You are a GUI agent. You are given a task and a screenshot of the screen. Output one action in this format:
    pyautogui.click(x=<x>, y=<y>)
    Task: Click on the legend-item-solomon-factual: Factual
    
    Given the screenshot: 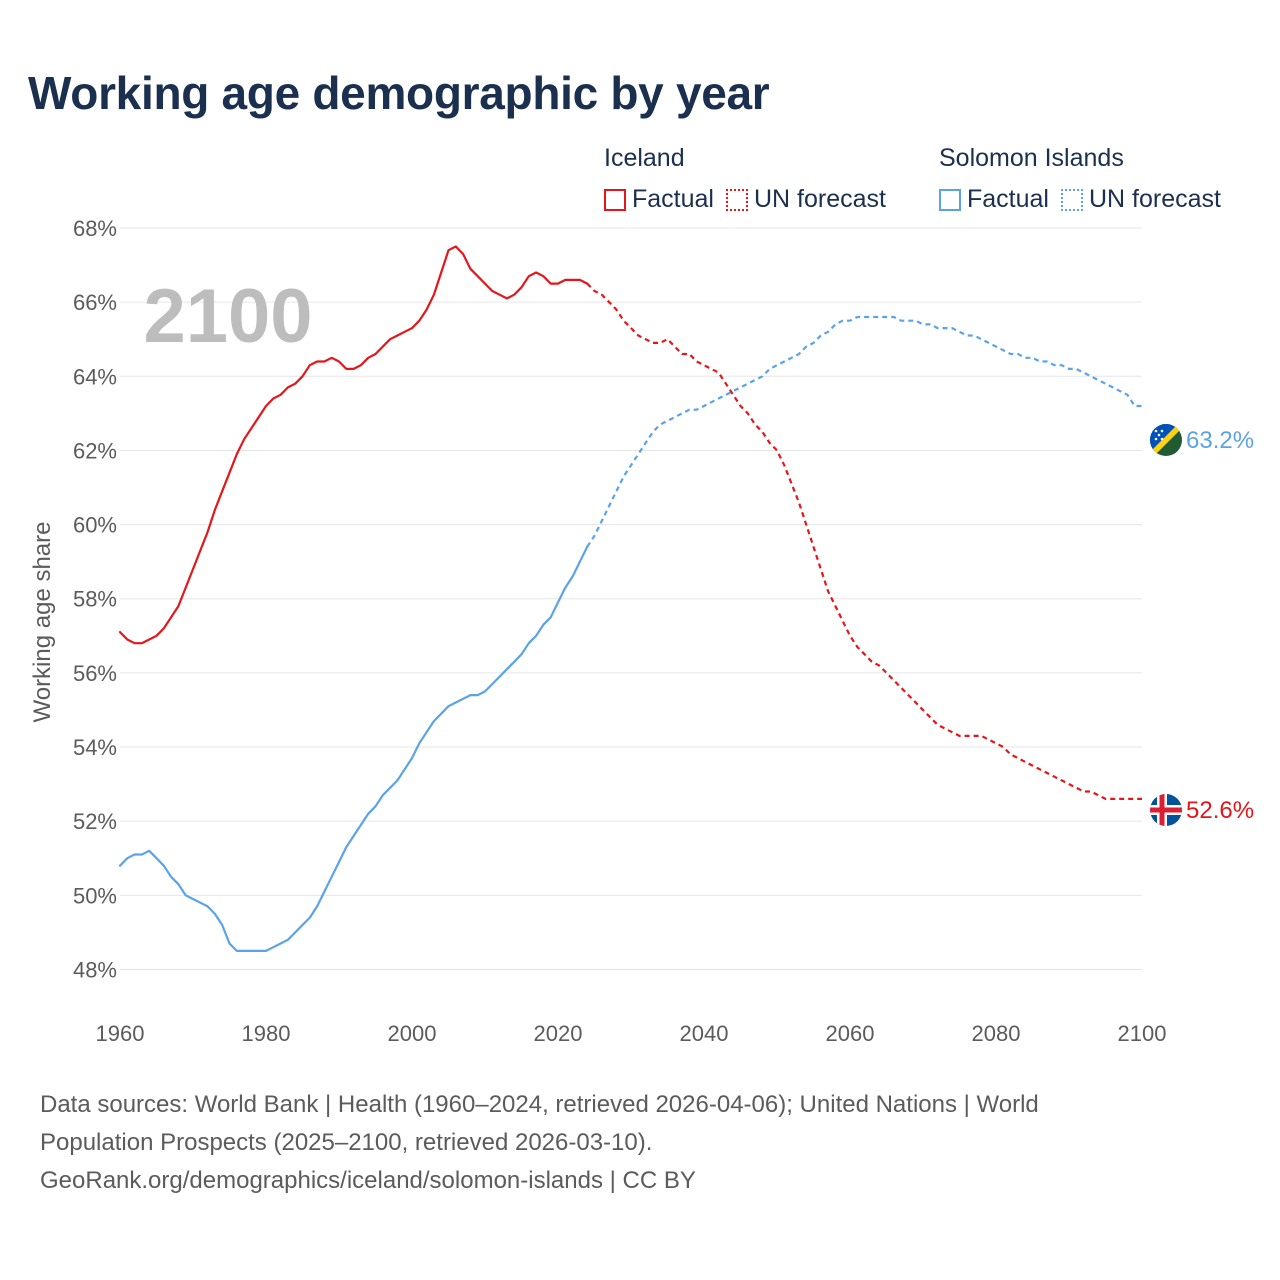 What is the action you would take?
    pyautogui.click(x=994, y=199)
    